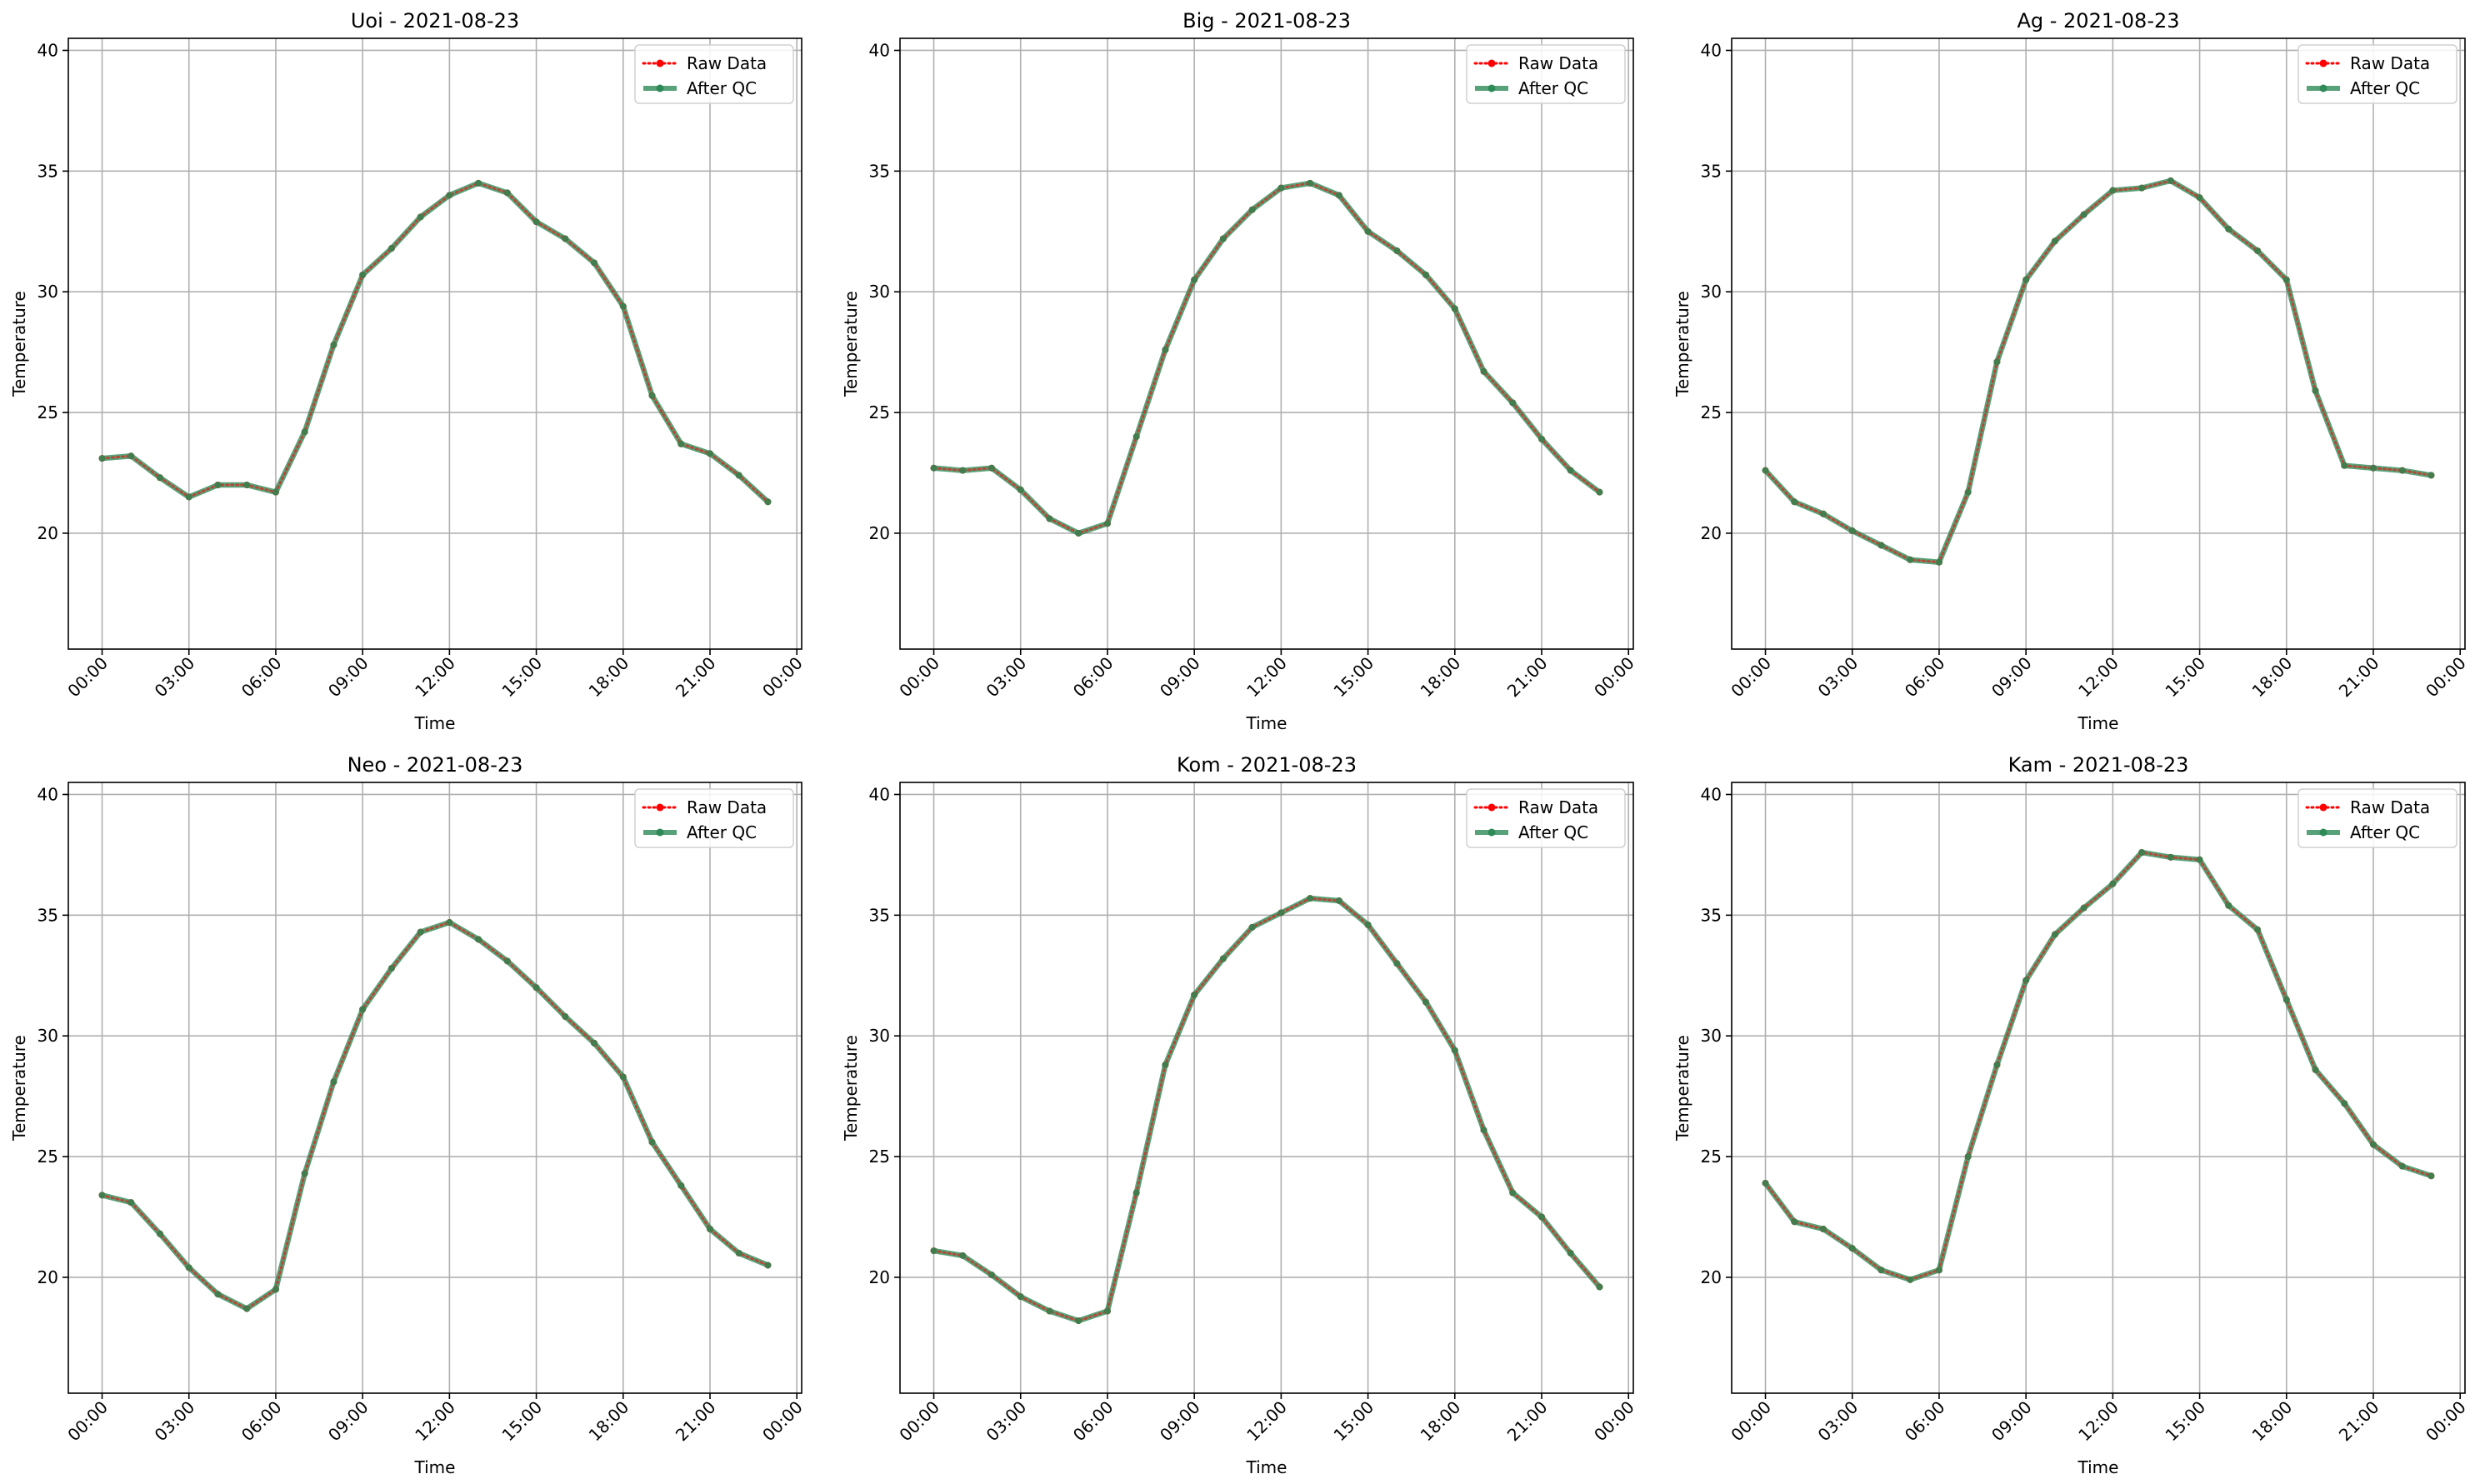  Describe the element at coordinates (1711, 533) in the screenshot. I see `y-tick-label: 20` at that location.